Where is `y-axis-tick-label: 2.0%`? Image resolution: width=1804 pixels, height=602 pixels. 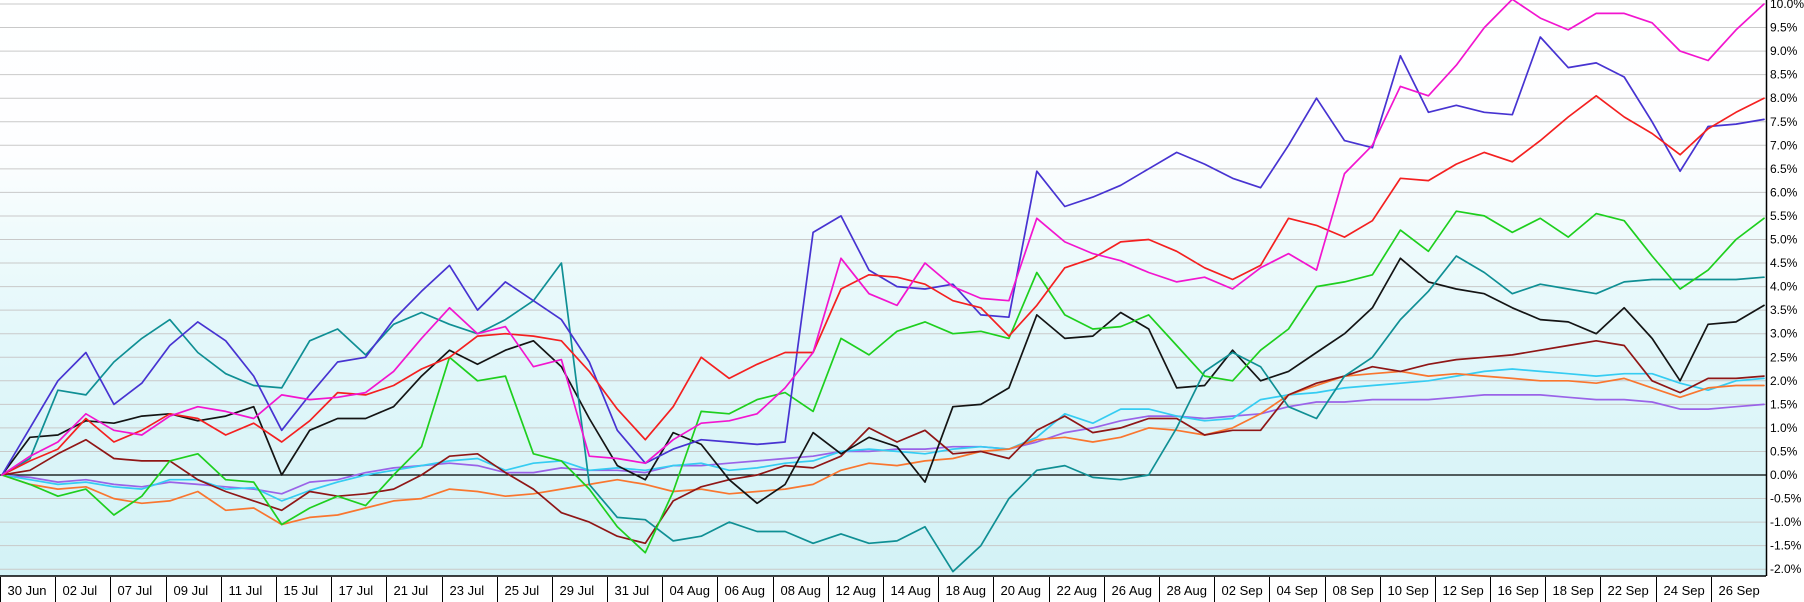
y-axis-tick-label: 2.0% is located at coordinates (1784, 381).